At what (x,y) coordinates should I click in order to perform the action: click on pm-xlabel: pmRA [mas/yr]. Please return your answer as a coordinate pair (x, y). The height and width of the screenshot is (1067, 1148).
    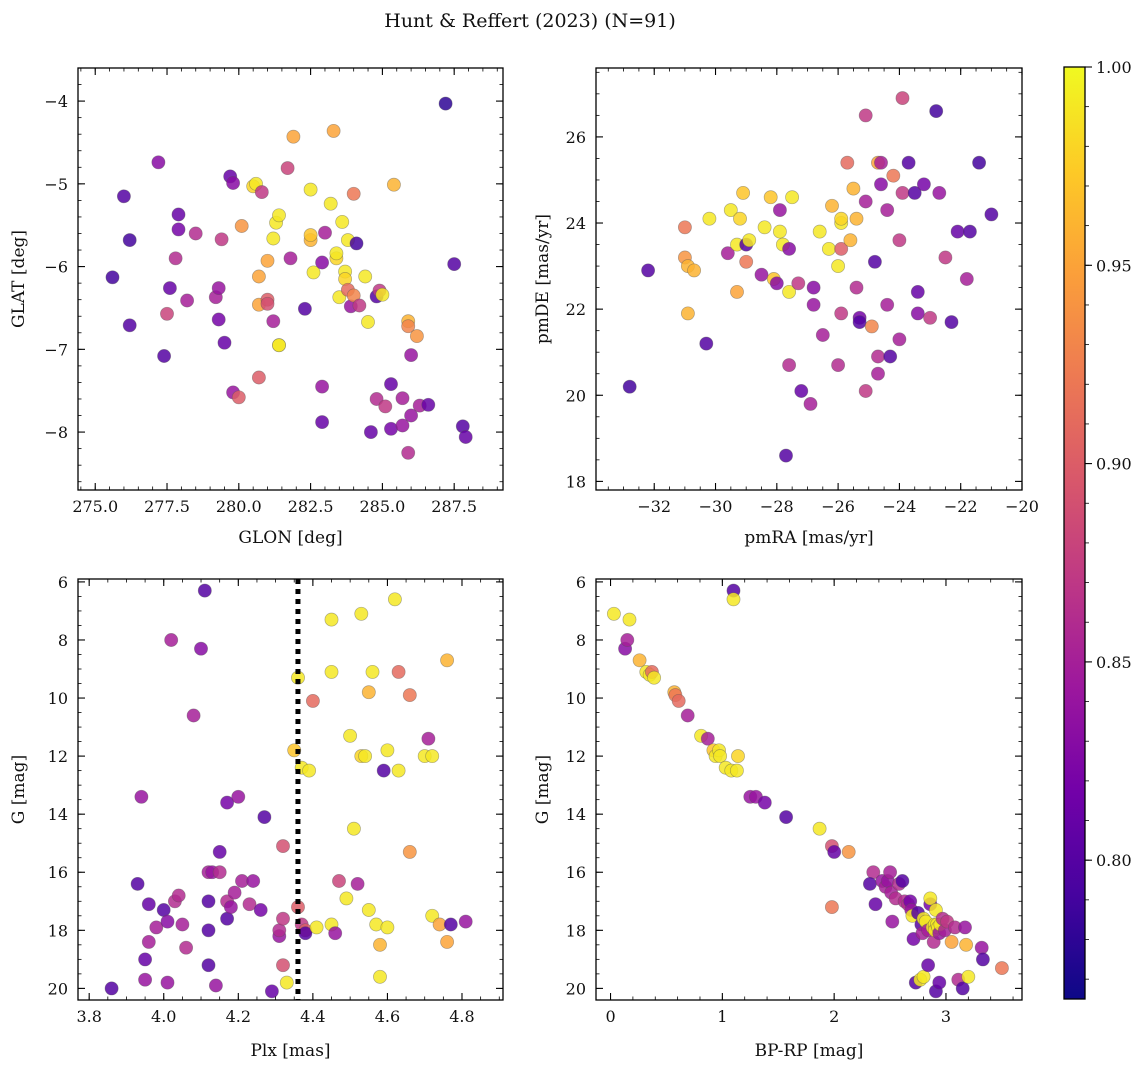
    Looking at the image, I should click on (808, 538).